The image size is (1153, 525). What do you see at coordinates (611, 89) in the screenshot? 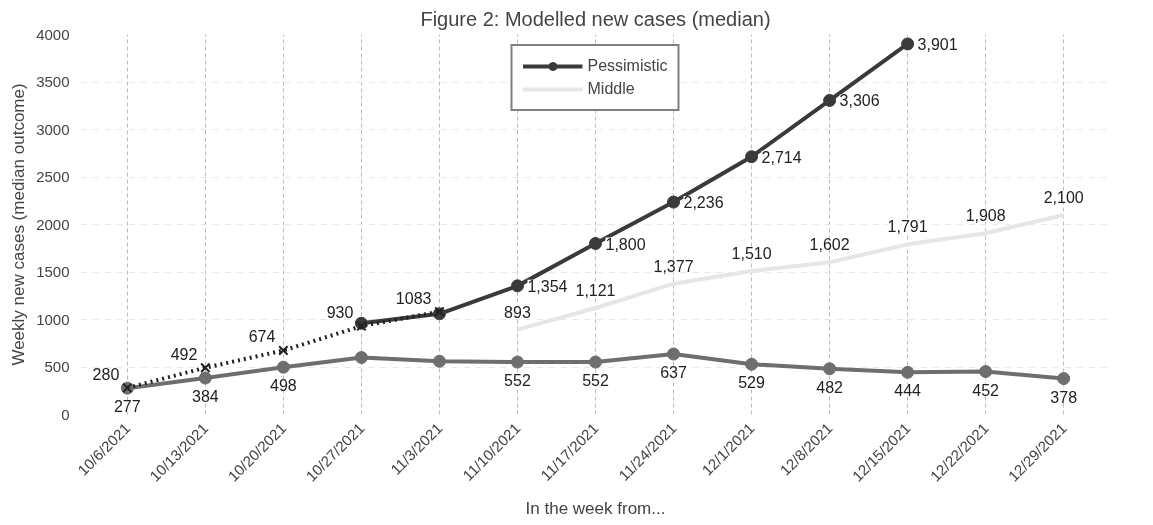
I see `legend-label: Middle` at bounding box center [611, 89].